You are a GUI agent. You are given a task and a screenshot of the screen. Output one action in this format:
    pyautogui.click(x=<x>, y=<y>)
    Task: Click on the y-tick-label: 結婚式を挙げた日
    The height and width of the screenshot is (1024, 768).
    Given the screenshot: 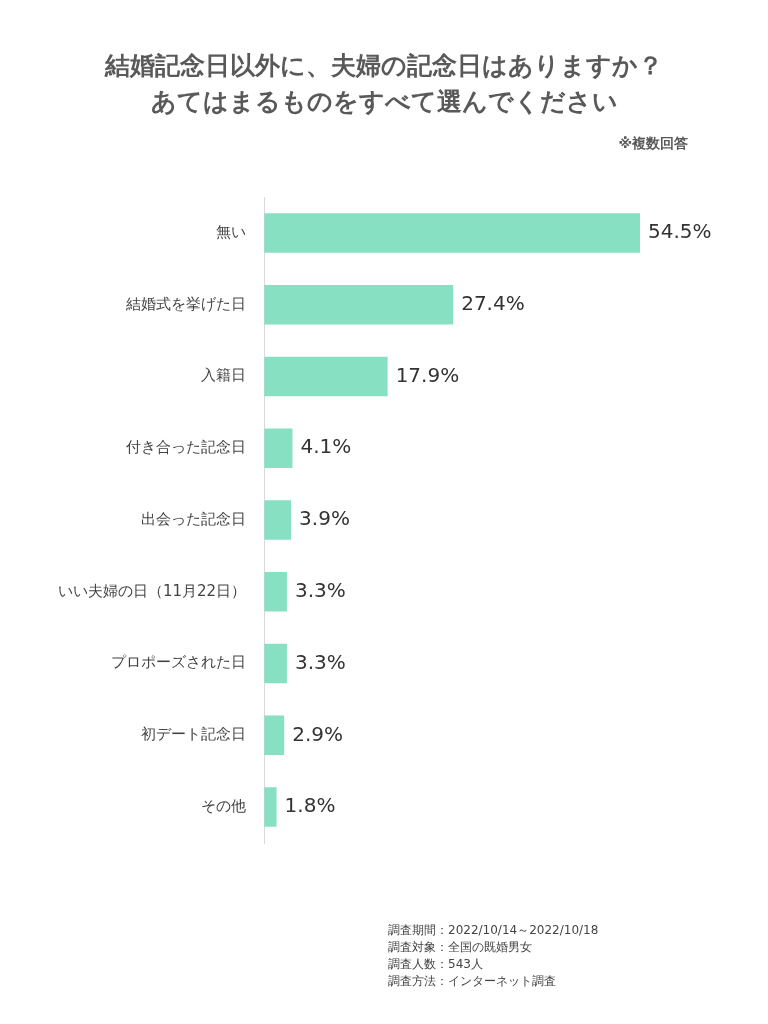 What is the action you would take?
    pyautogui.click(x=186, y=303)
    